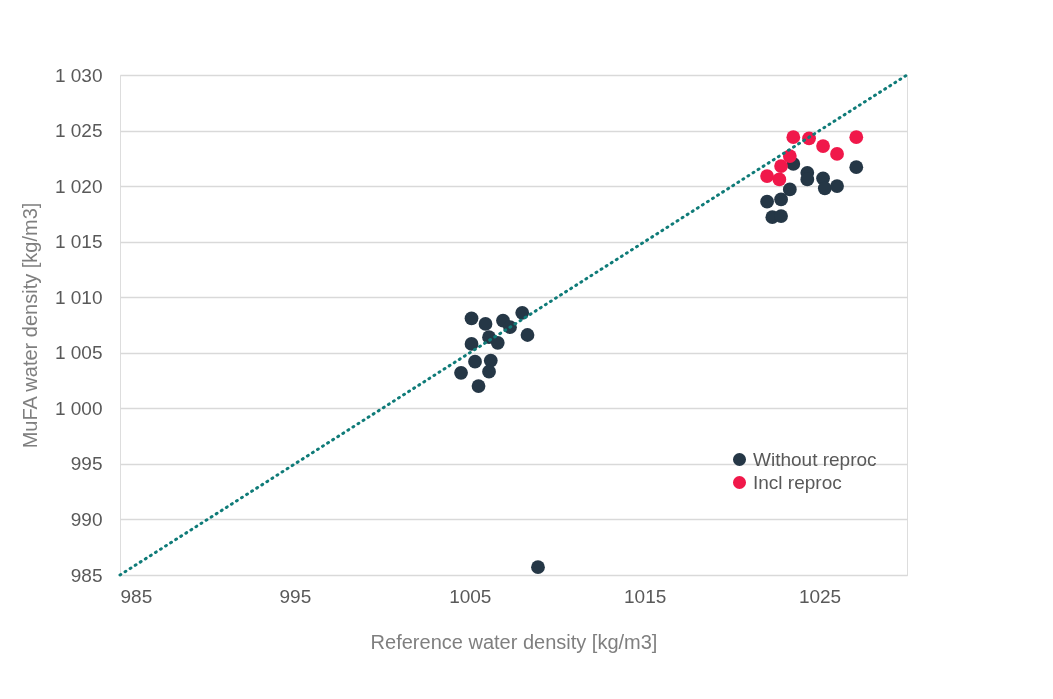 This screenshot has width=1053, height=699. Describe the element at coordinates (820, 596) in the screenshot. I see `x-tick-label: 1025` at that location.